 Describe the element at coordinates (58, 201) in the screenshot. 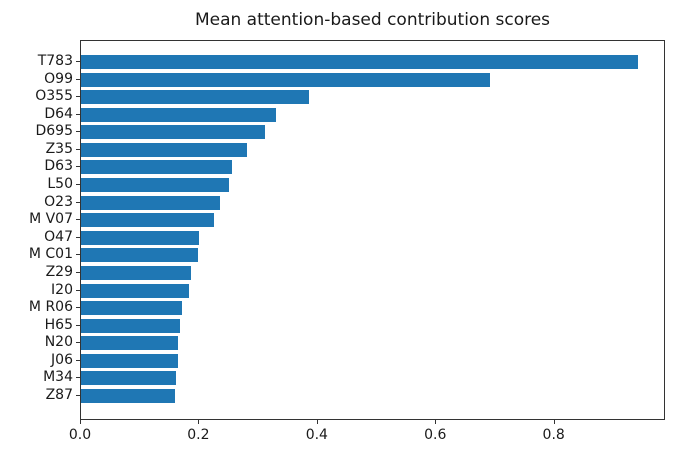

I see `y-axis-label: O23` at that location.